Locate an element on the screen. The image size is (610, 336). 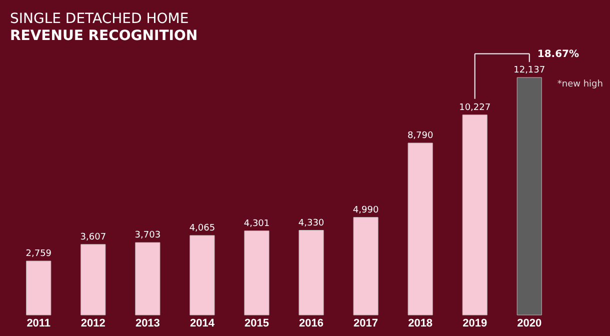
data-label: 4,301 is located at coordinates (257, 223).